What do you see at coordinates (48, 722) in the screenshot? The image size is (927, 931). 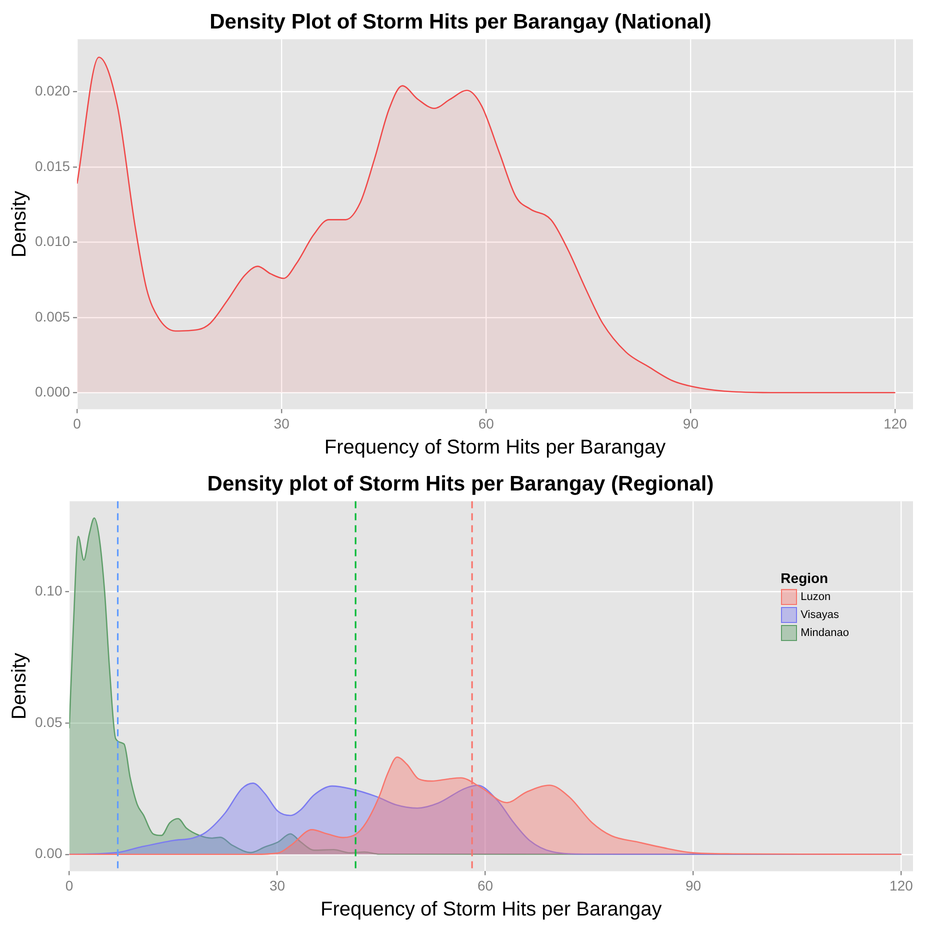 I see `y-tick-label: 0.05` at bounding box center [48, 722].